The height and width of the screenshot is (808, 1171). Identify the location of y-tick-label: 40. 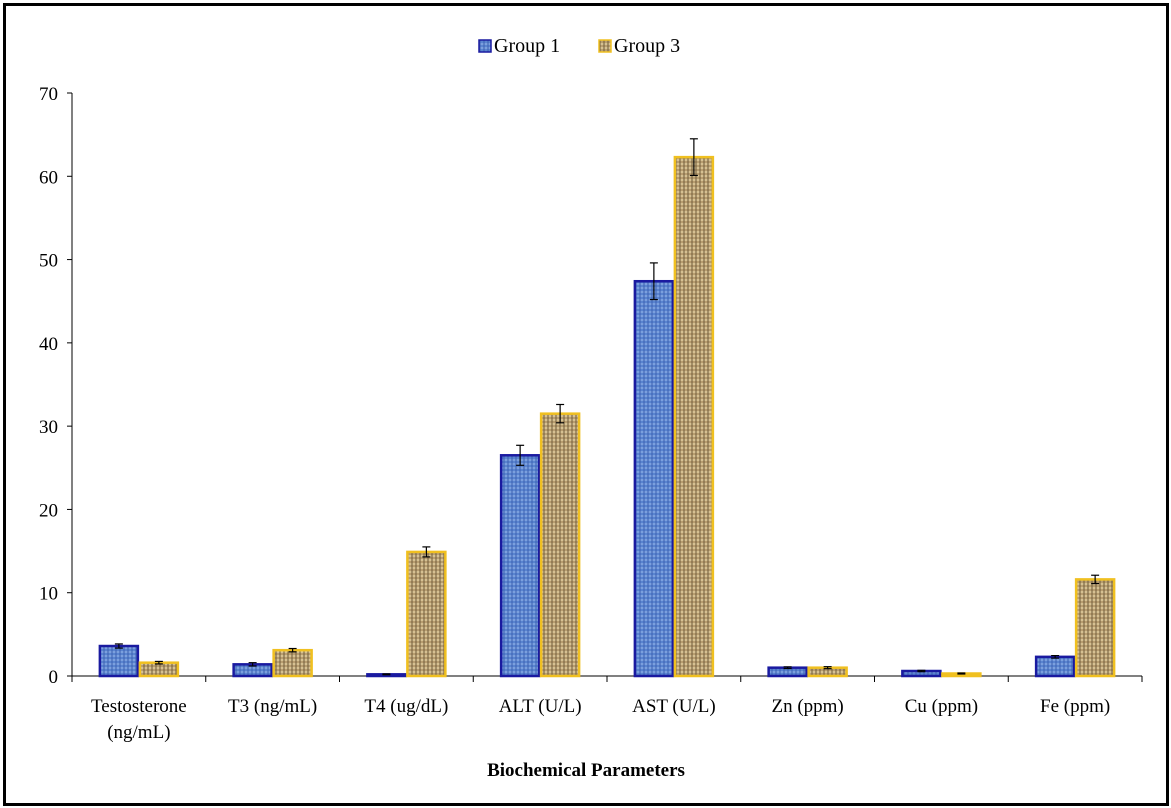
(48, 344).